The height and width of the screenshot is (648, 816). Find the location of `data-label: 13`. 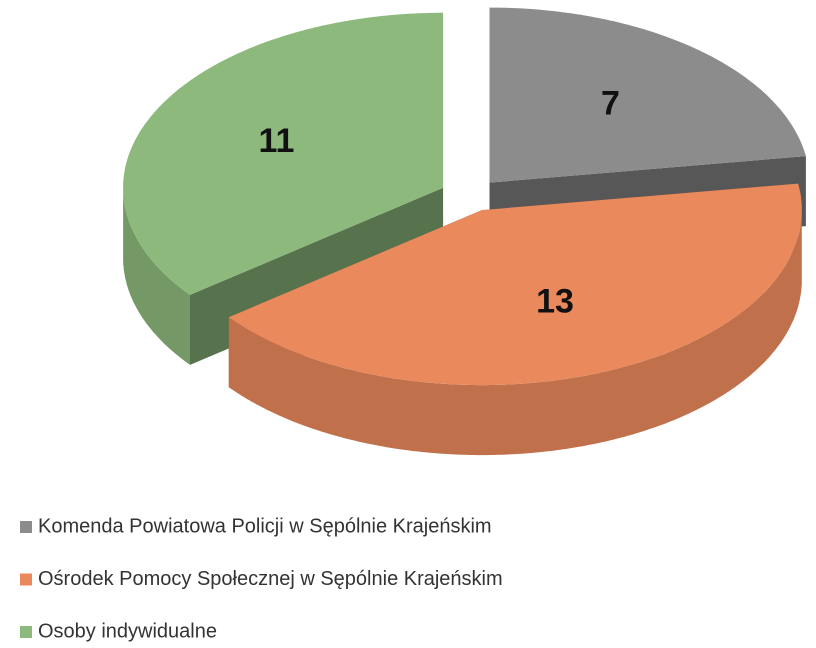

data-label: 13 is located at coordinates (555, 301).